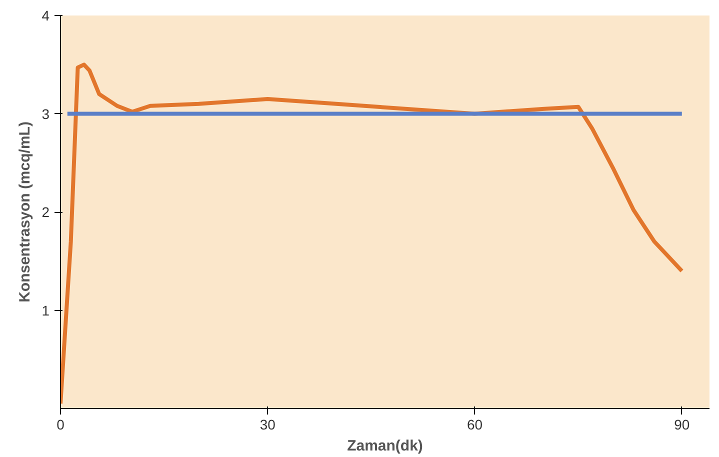 This screenshot has width=719, height=457. Describe the element at coordinates (46, 114) in the screenshot. I see `y-tick-label: 3` at that location.